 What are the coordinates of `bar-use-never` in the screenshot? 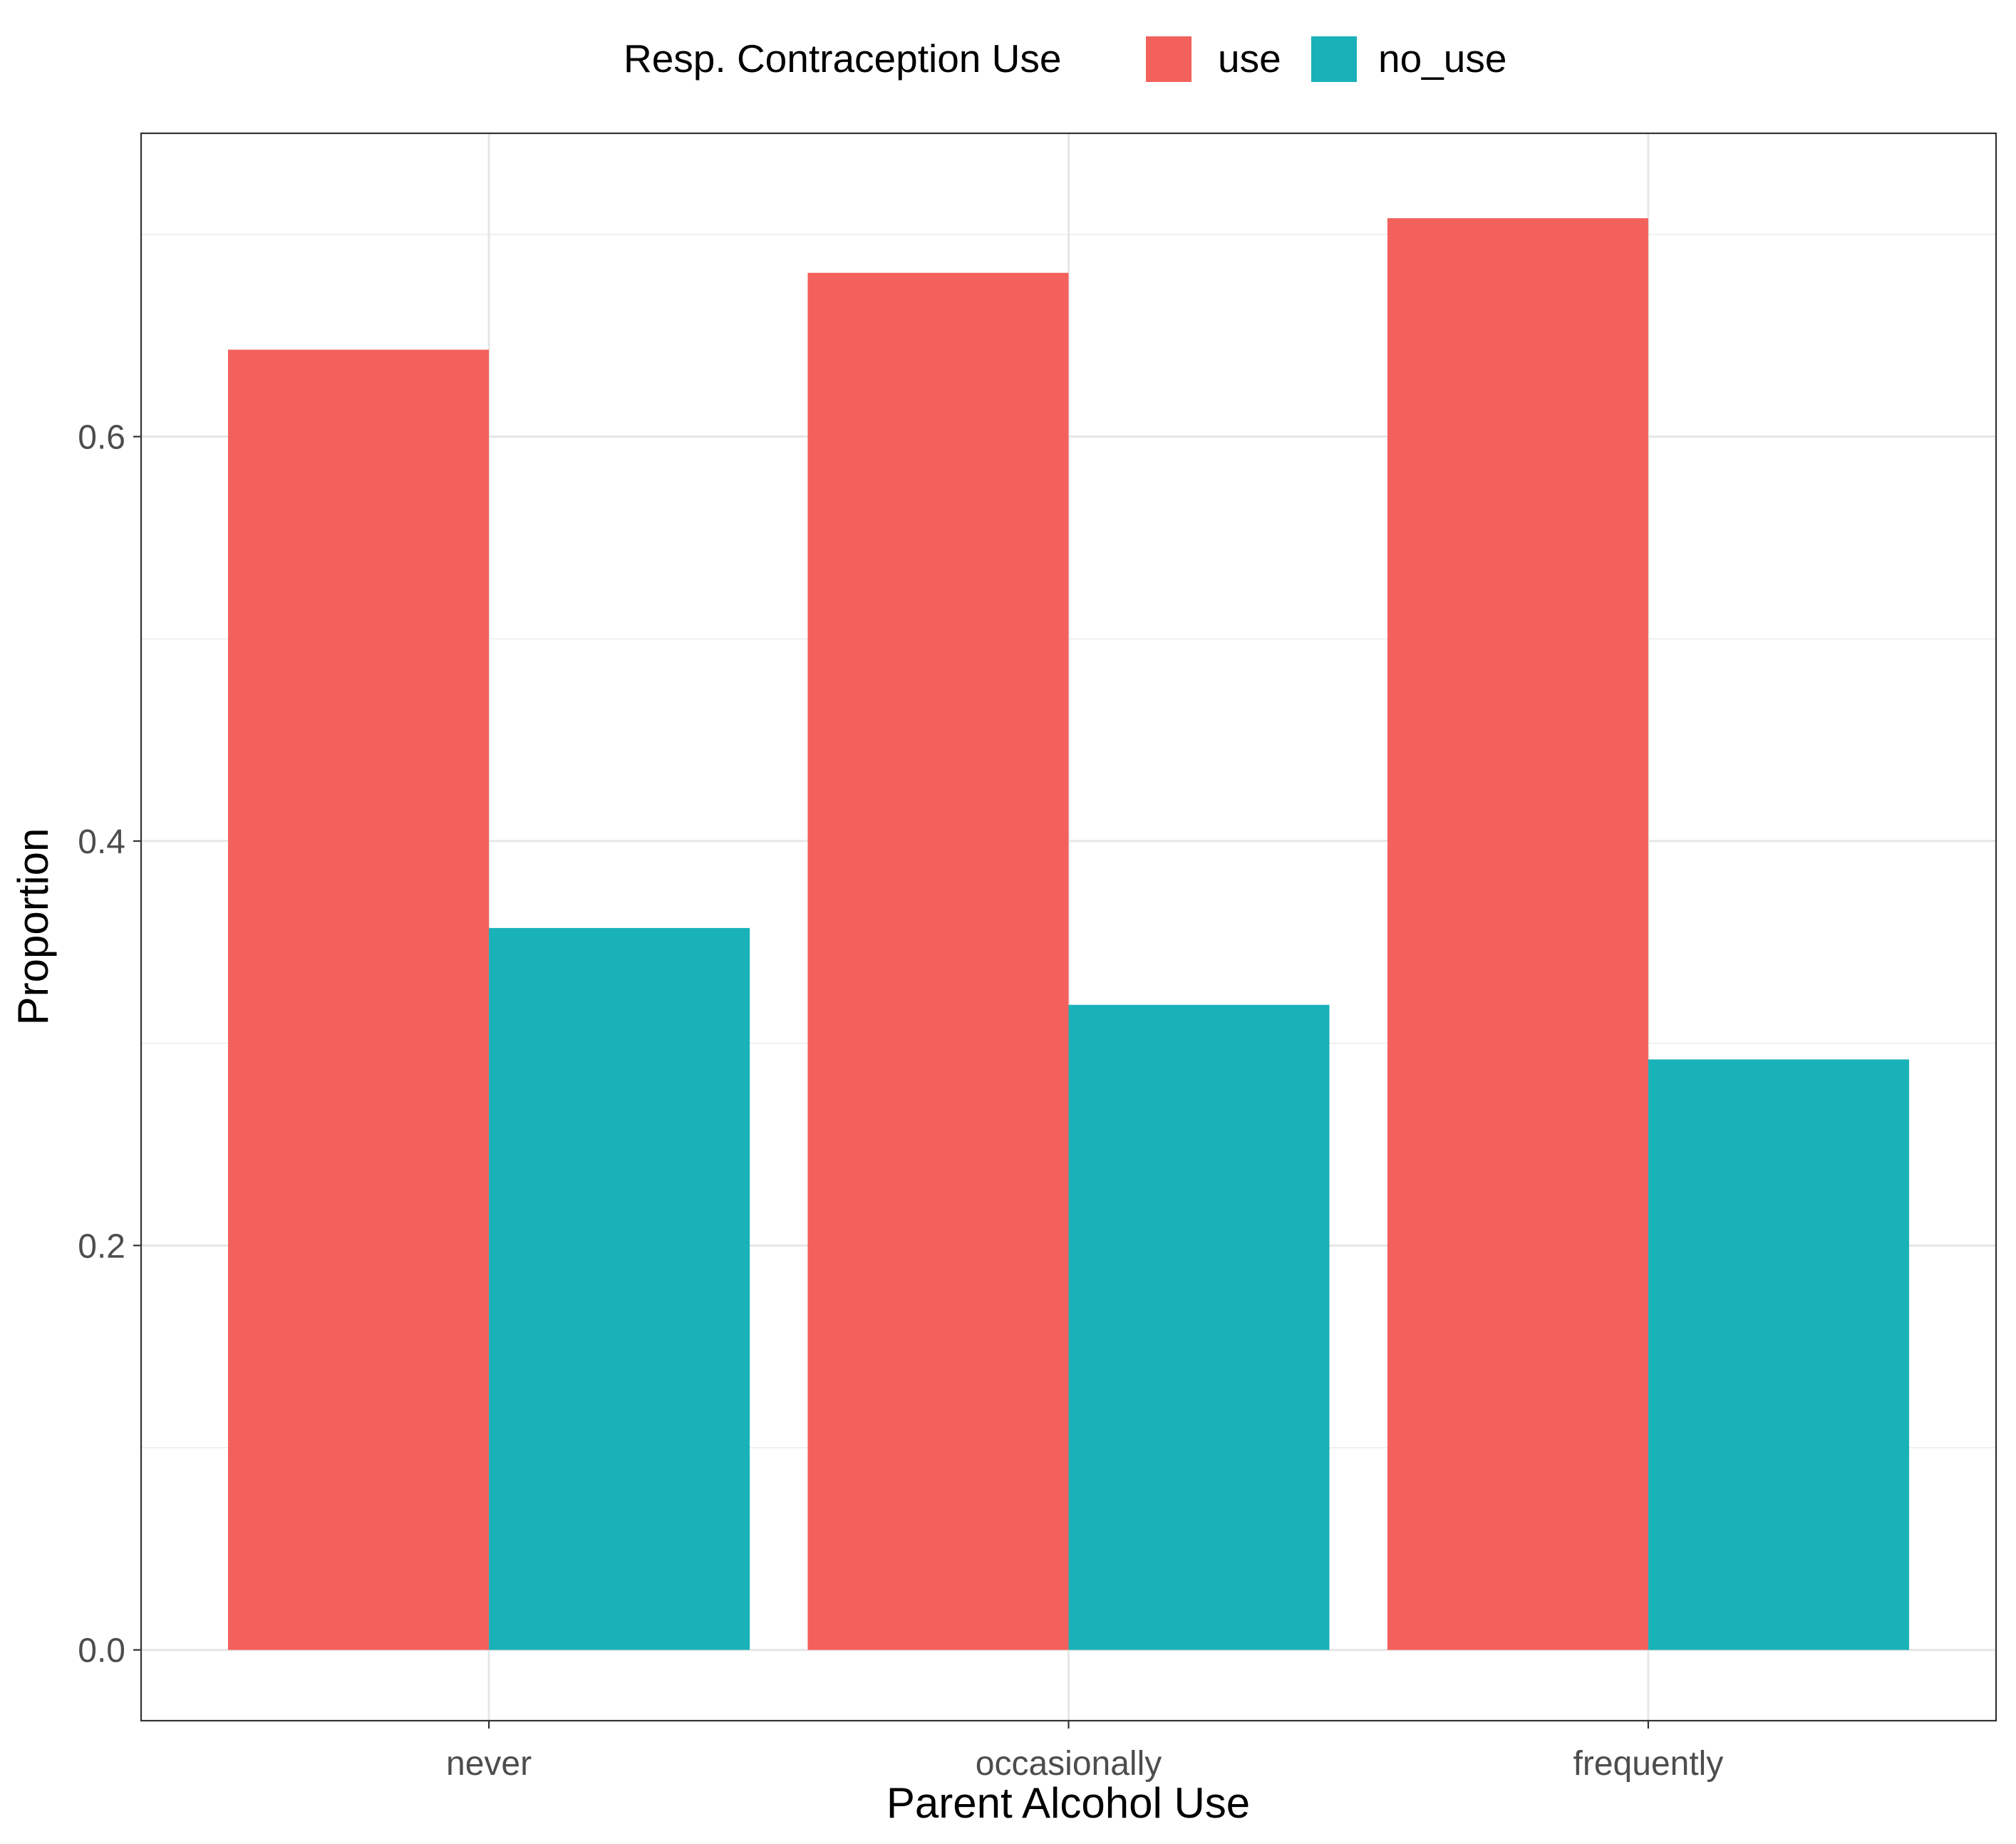 It's located at (359, 999).